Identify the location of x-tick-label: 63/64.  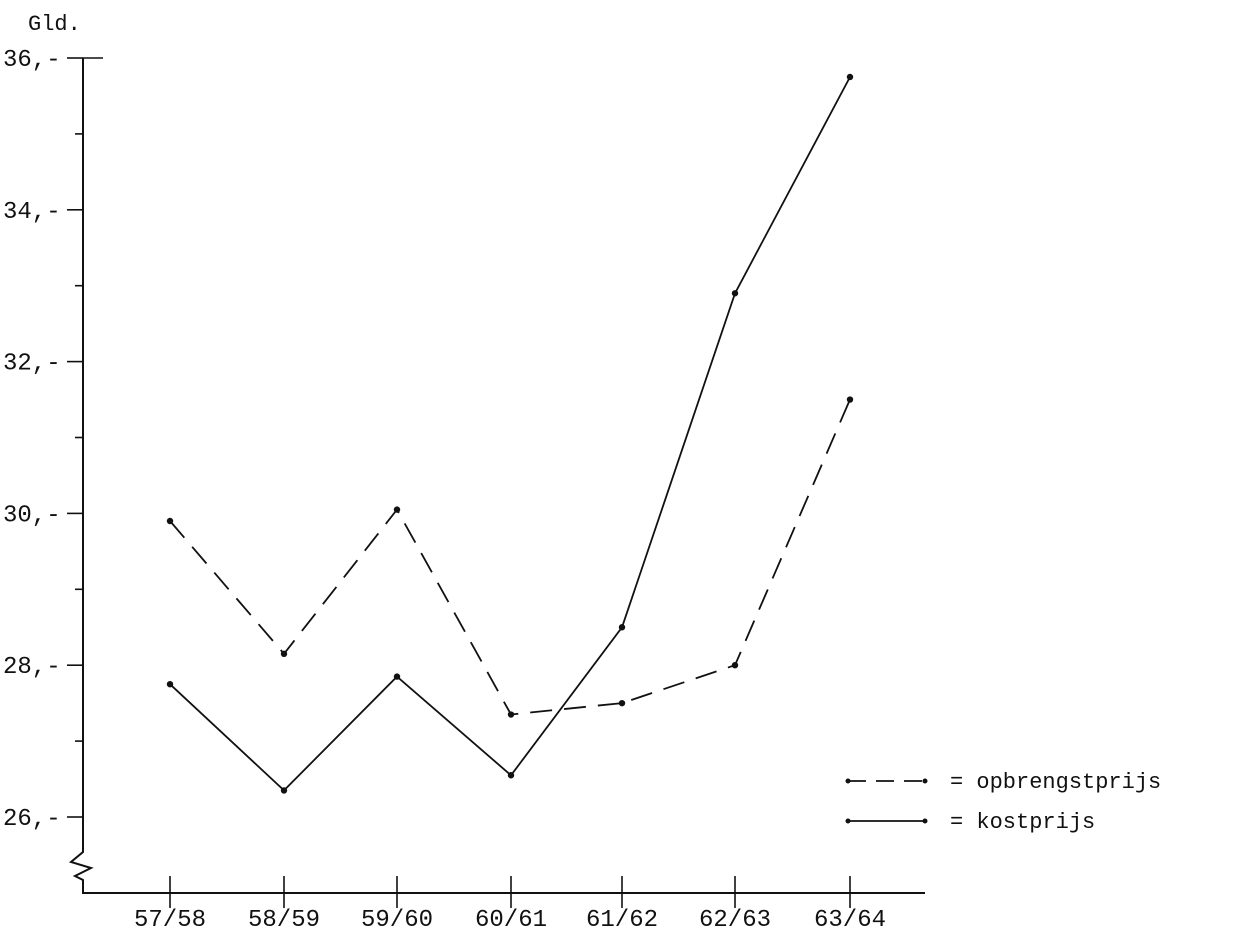
(850, 920).